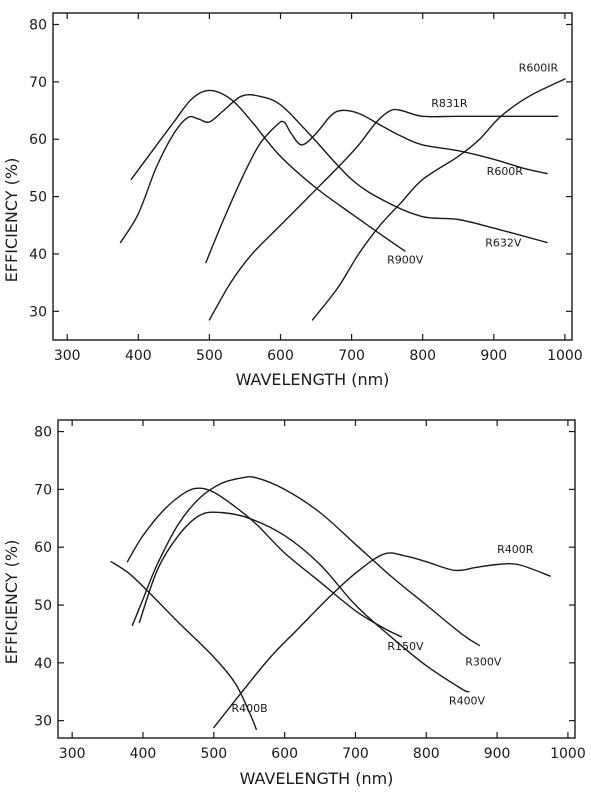 This screenshot has width=591, height=800. Describe the element at coordinates (405, 646) in the screenshot. I see `curve-label-r150v: R150V` at that location.